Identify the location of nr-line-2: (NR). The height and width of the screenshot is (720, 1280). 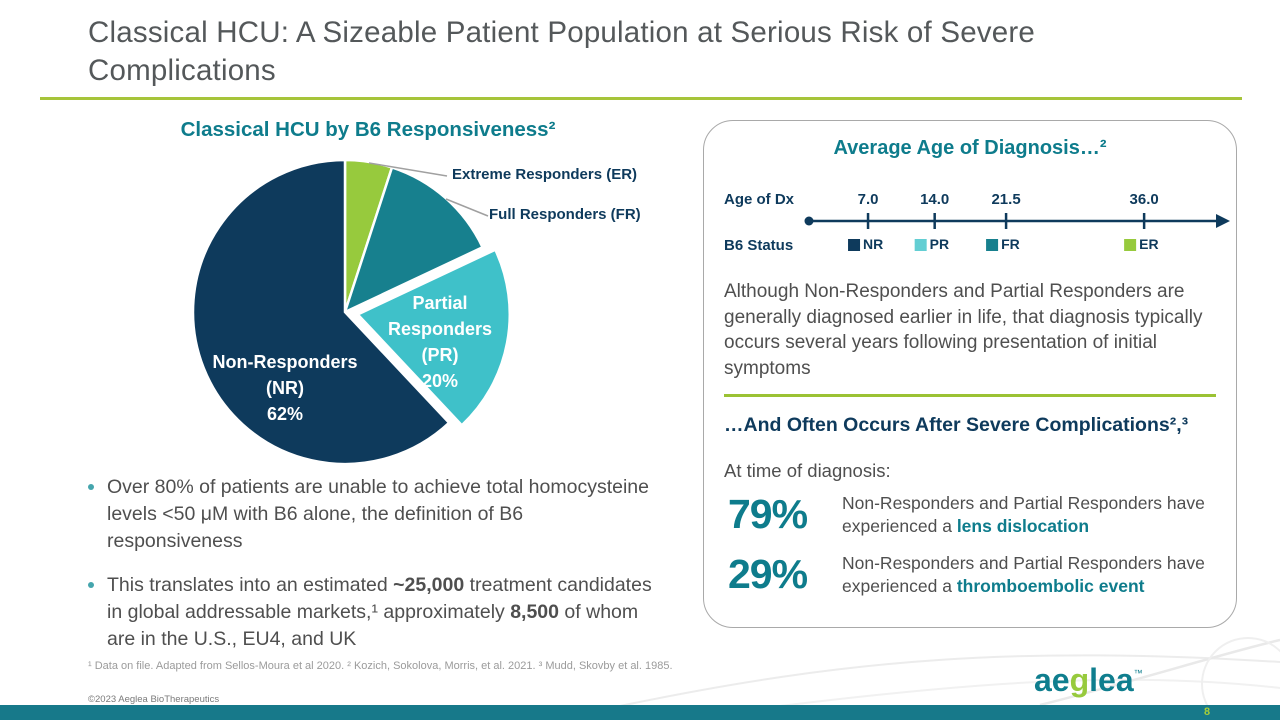
(285, 388).